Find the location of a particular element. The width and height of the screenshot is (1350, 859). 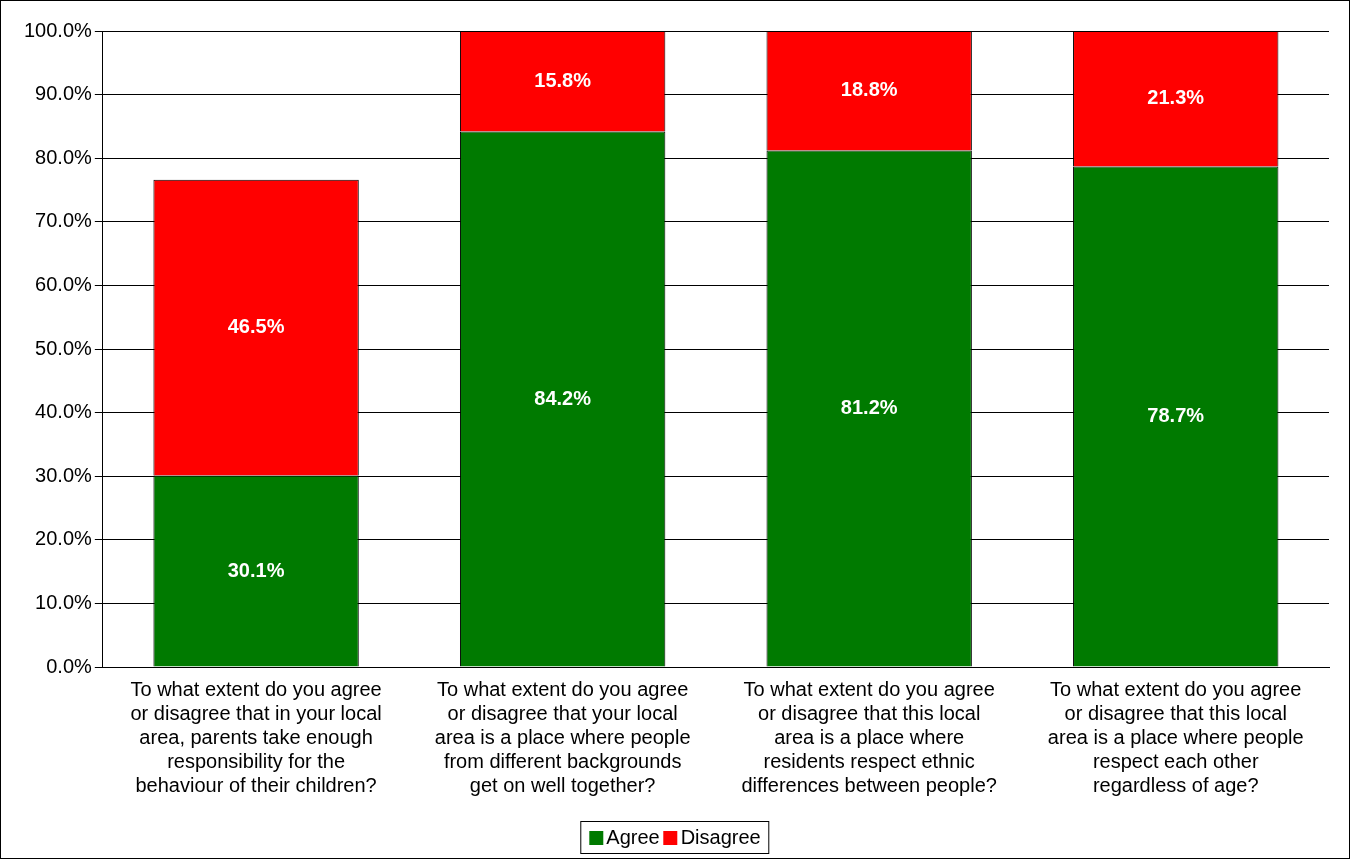

data-label: 18.8% is located at coordinates (869, 89).